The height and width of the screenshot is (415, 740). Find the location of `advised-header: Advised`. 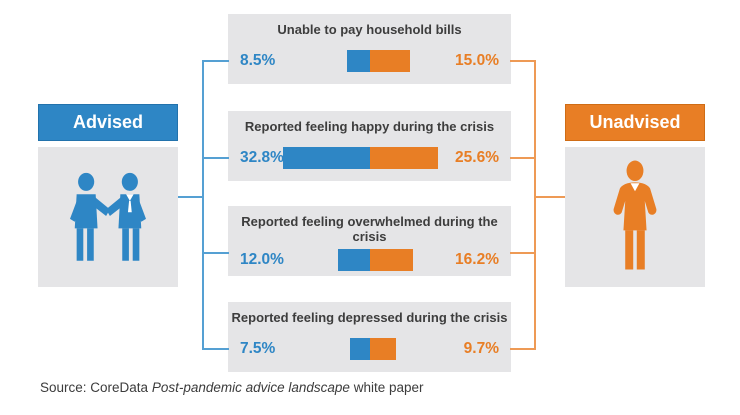

advised-header: Advised is located at coordinates (108, 122).